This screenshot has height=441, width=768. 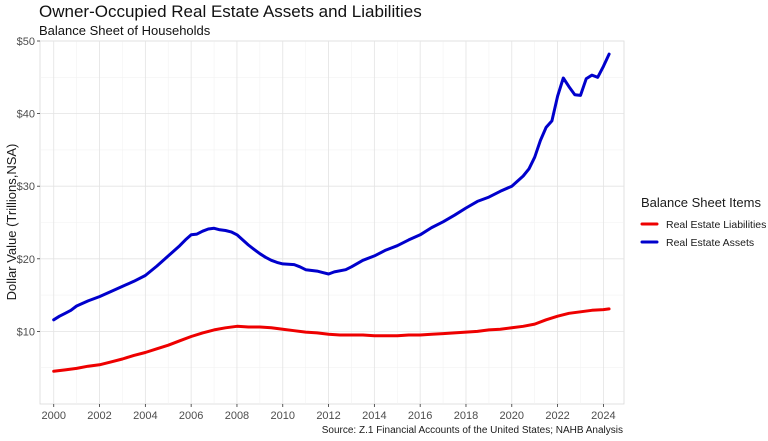 What do you see at coordinates (603, 416) in the screenshot?
I see `x-tick-label: 2024` at bounding box center [603, 416].